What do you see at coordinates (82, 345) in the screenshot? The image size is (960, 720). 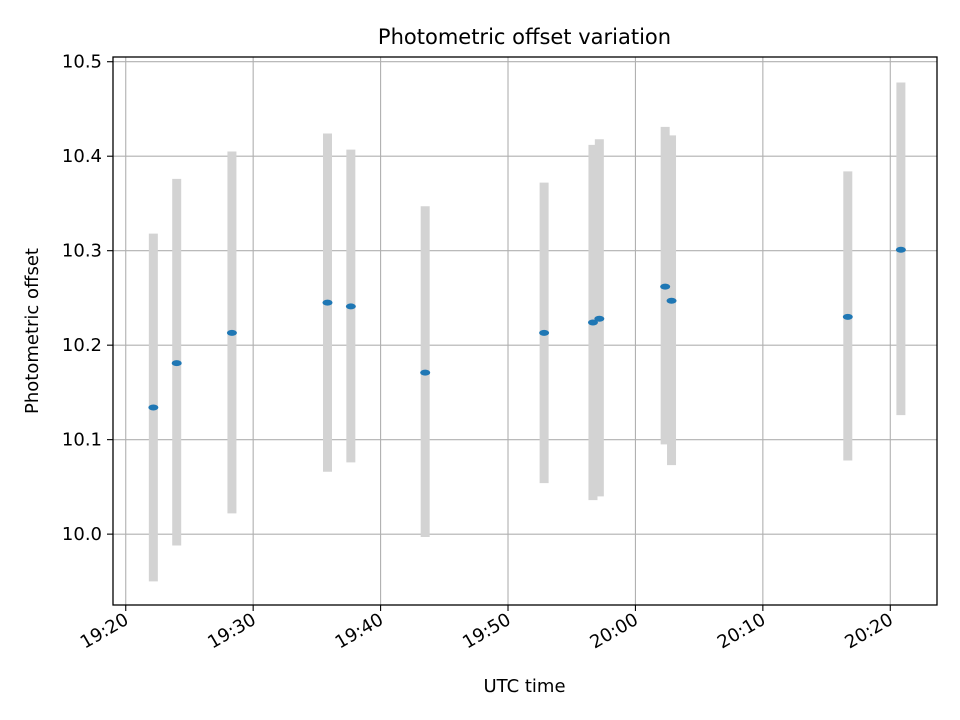 I see `y-tick-label: 10.2` at bounding box center [82, 345].